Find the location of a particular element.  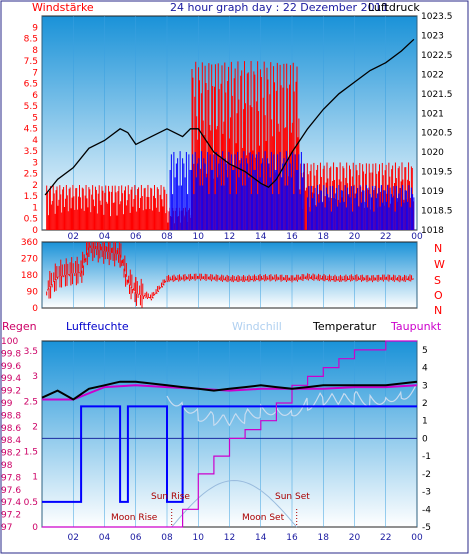

regen-axis-tick: 99.4 is located at coordinates (11, 379).